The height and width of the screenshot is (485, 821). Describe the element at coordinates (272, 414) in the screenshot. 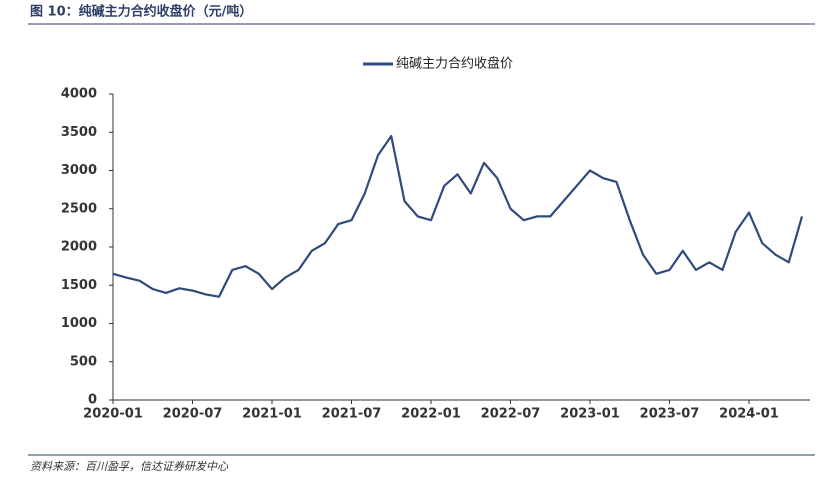

I see `x-tick-label: 2021-01` at that location.